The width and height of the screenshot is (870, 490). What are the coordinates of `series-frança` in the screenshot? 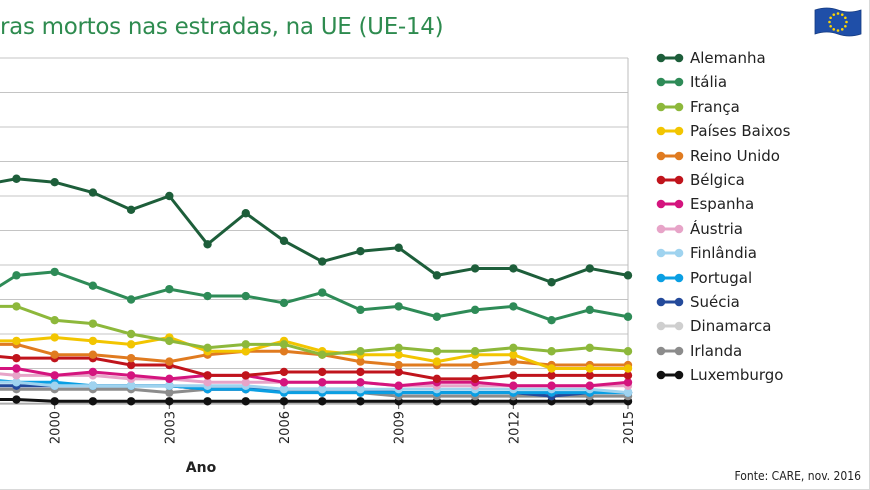 It's located at (316, 330).